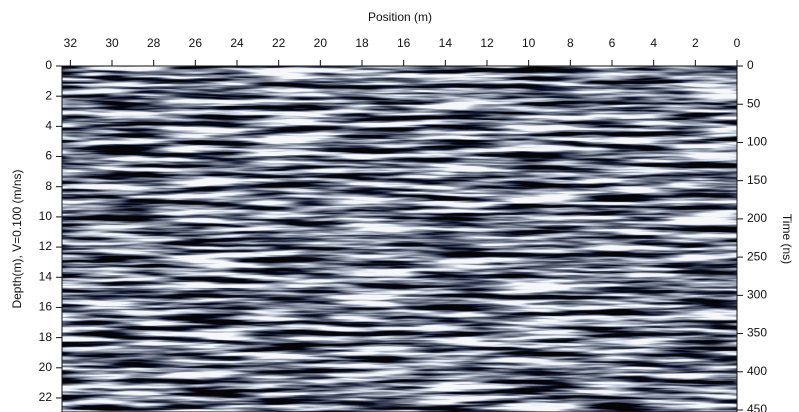 The width and height of the screenshot is (799, 412). Describe the element at coordinates (362, 43) in the screenshot. I see `x-tick-label: 18` at that location.